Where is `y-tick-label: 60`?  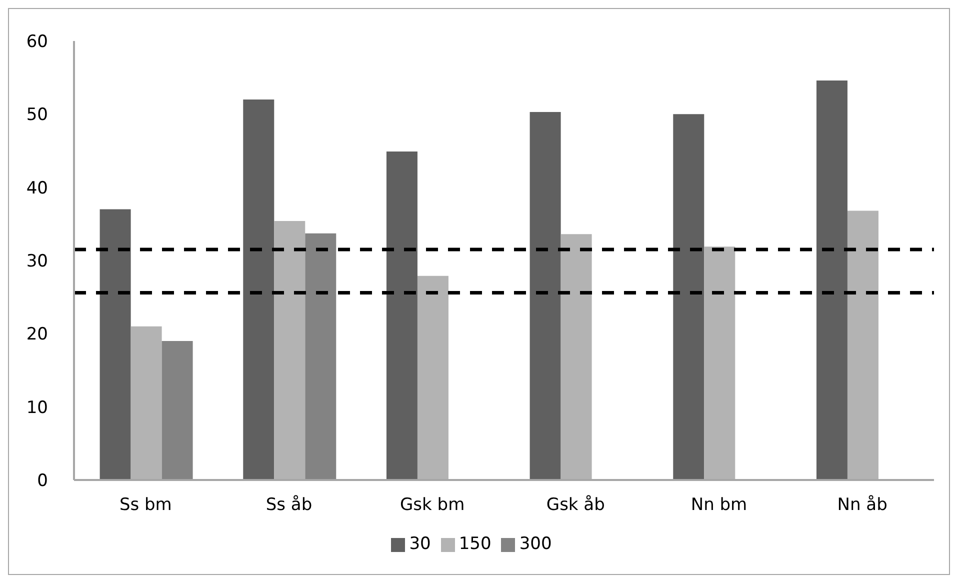
y-tick-label: 60 is located at coordinates (37, 42).